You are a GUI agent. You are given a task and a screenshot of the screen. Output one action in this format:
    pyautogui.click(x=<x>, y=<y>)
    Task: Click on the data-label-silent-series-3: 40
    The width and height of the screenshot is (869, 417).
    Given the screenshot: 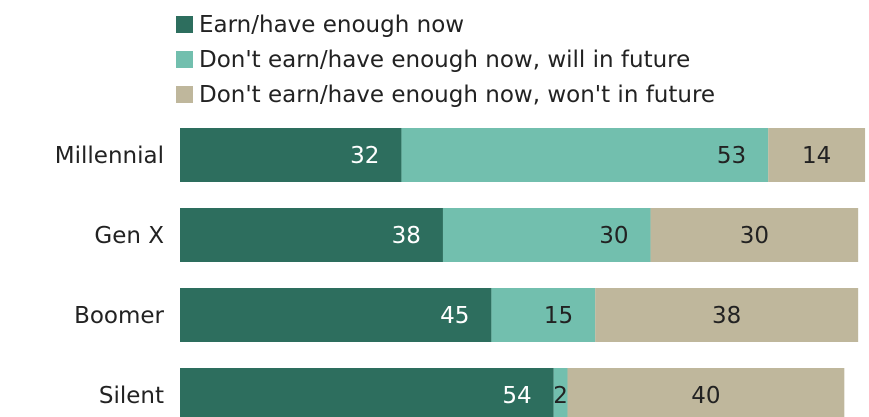 What is the action you would take?
    pyautogui.click(x=705, y=396)
    